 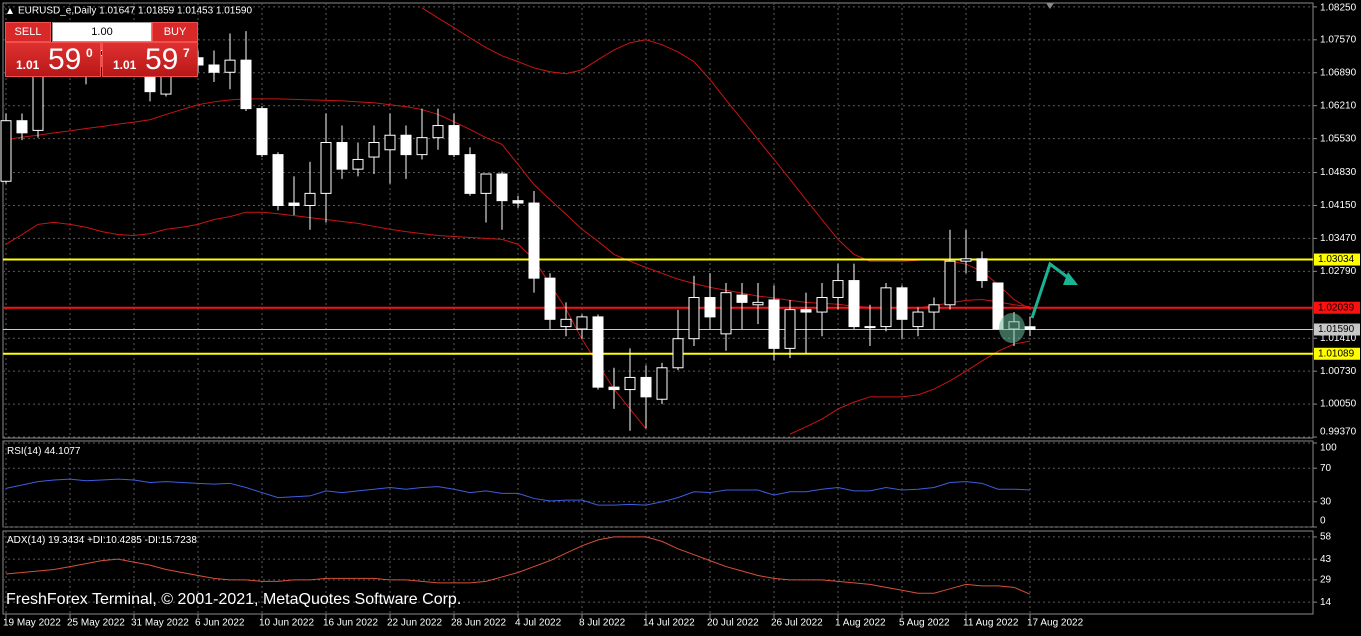 What do you see at coordinates (53, 59) in the screenshot?
I see `bid-price: 1.01 59 0` at bounding box center [53, 59].